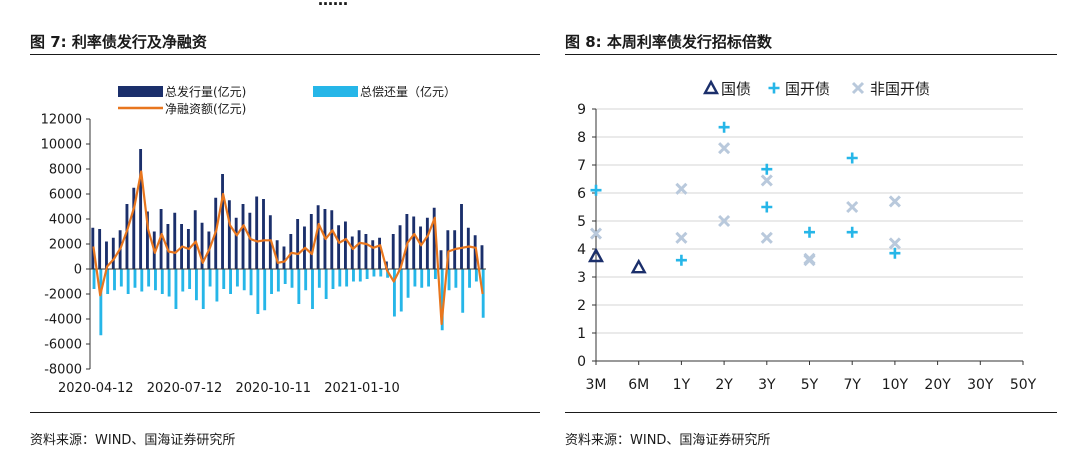  What do you see at coordinates (581, 362) in the screenshot?
I see `y-tick-label: 0` at bounding box center [581, 362].